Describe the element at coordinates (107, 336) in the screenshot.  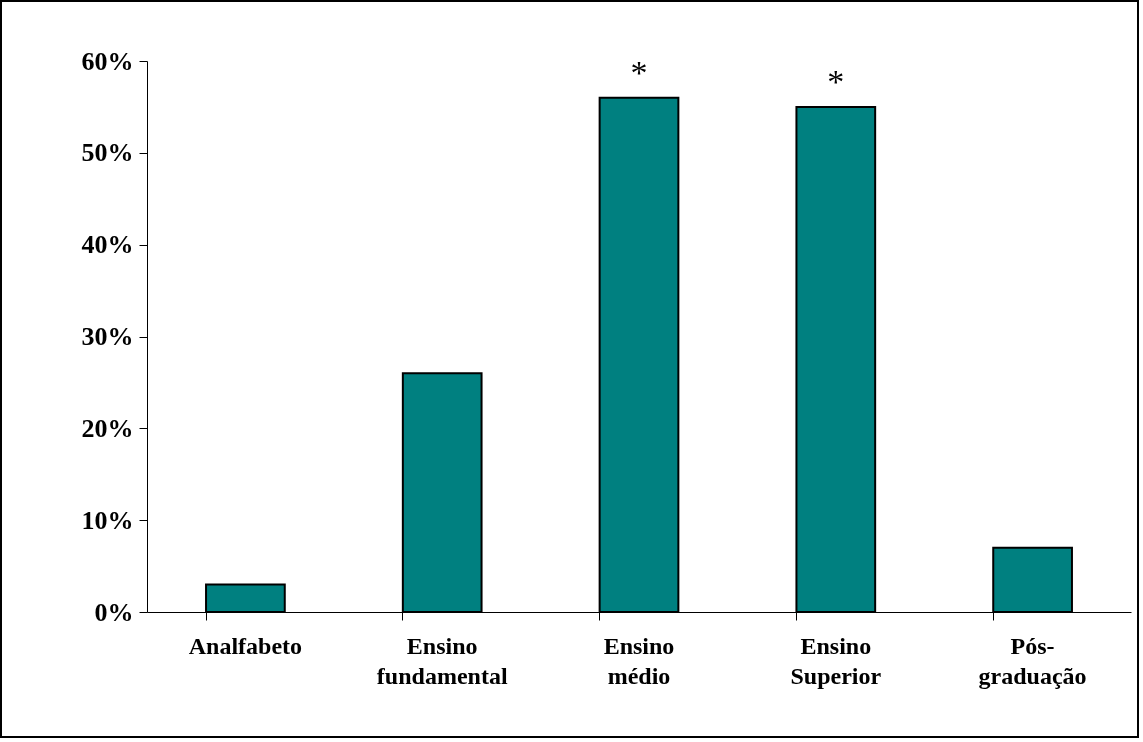
I see `y-tick-label: 30%` at that location.